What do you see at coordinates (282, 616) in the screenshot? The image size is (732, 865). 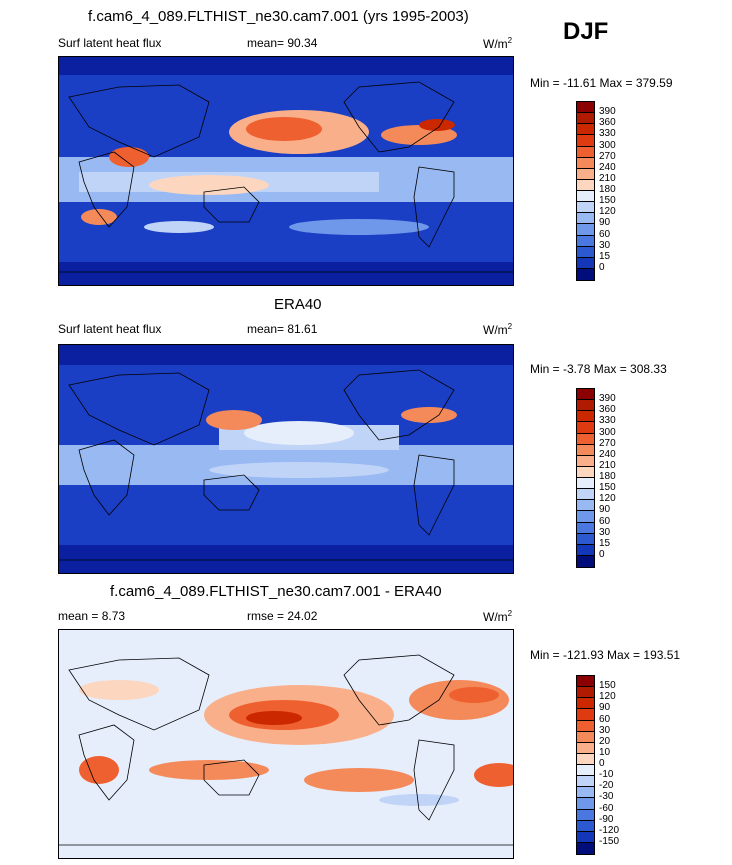 I see `panel3-rmse-label: rmse = 24.02` at bounding box center [282, 616].